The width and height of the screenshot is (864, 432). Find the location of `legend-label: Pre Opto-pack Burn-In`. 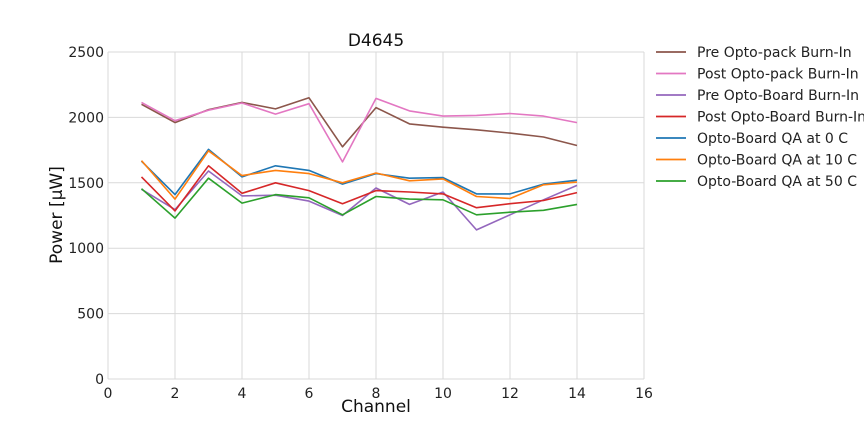

legend-label: Pre Opto-pack Burn-In is located at coordinates (774, 53).